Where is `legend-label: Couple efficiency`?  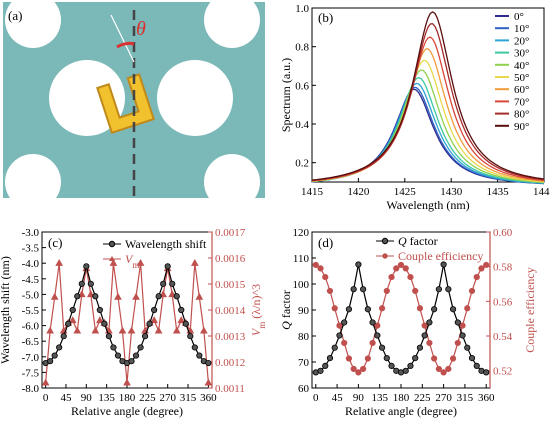 legend-label: Couple efficiency is located at coordinates (440, 256).